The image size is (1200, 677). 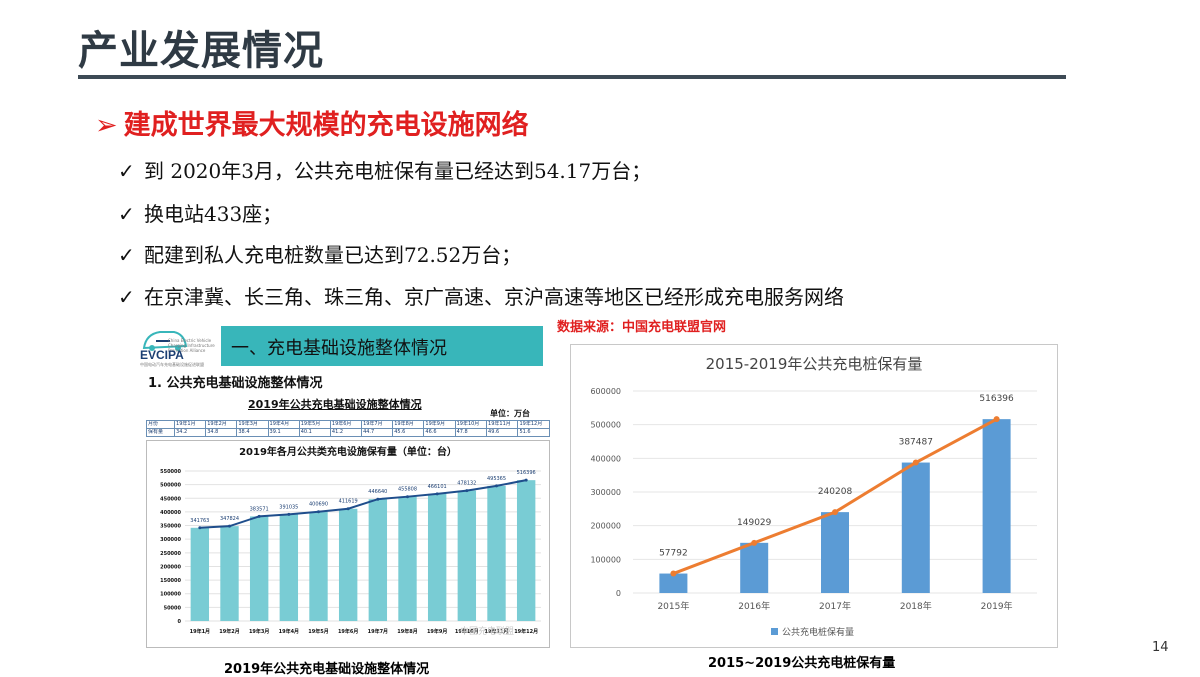 I want to click on logo-text: EVCIPA, so click(x=162, y=355).